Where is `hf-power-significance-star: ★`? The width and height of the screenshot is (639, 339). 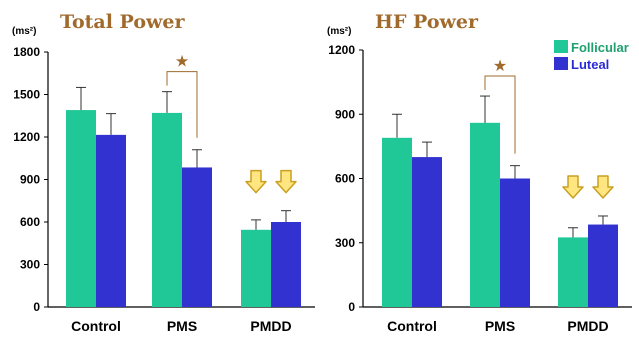 hf-power-significance-star: ★ is located at coordinates (500, 65).